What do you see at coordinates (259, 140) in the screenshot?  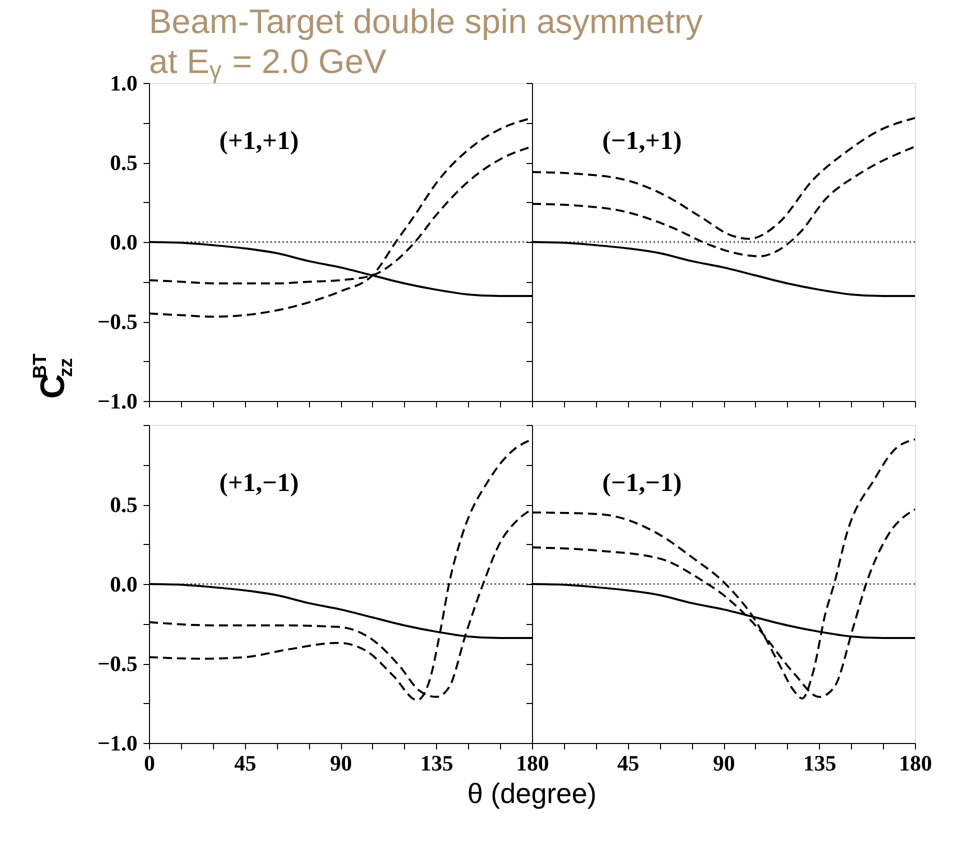 I see `annotation: (+1,+1)` at bounding box center [259, 140].